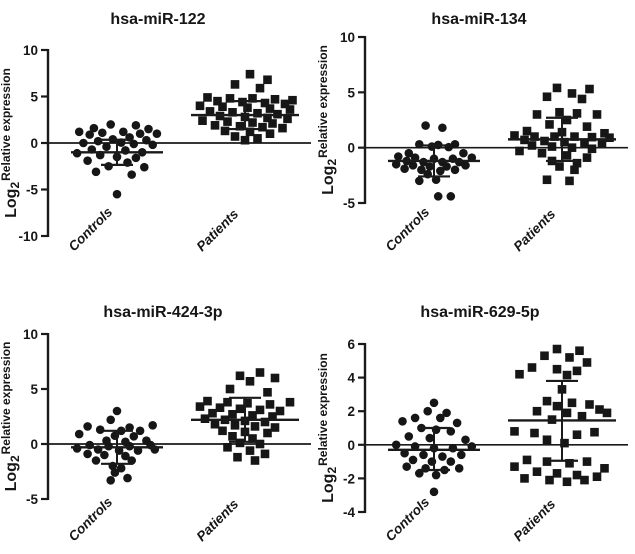 The height and width of the screenshot is (554, 635). What do you see at coordinates (30, 334) in the screenshot?
I see `y-tick-label: 10` at bounding box center [30, 334].